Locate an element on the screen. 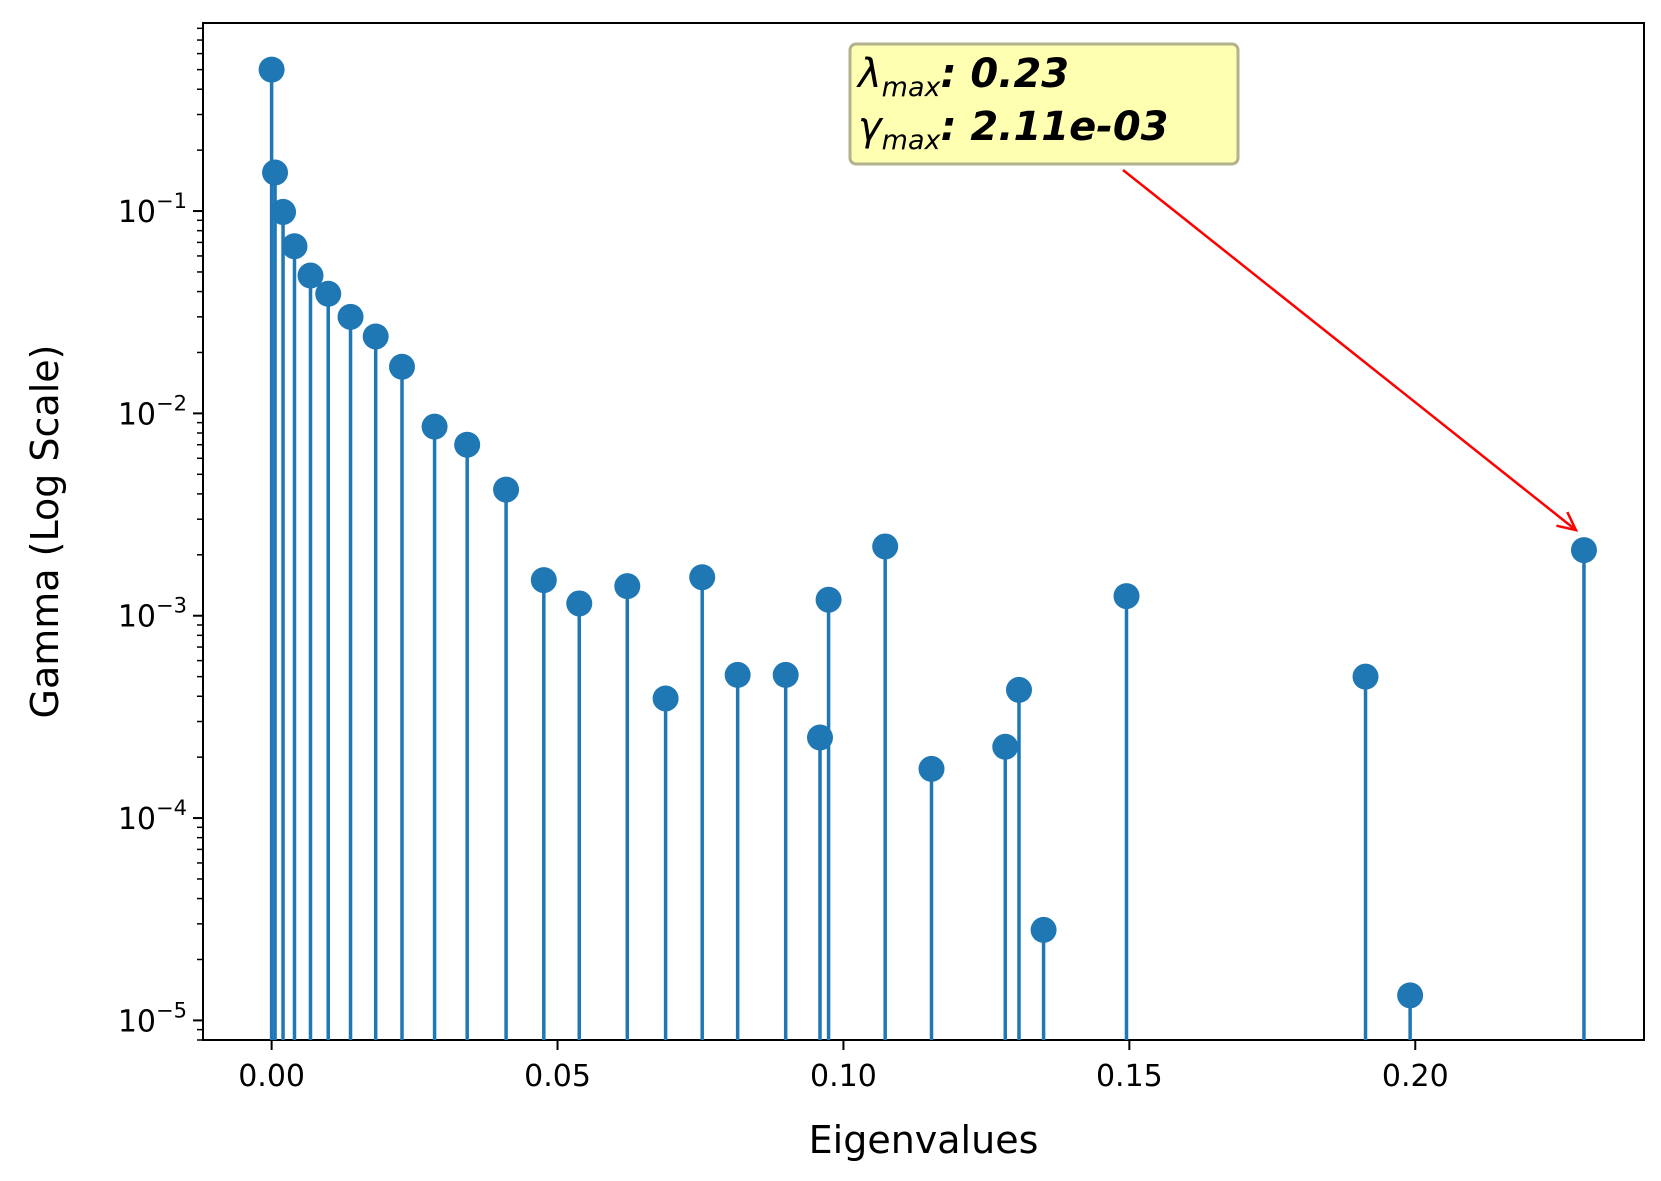  gamma-max-value: : 2.11e-03 is located at coordinates (1055, 127).